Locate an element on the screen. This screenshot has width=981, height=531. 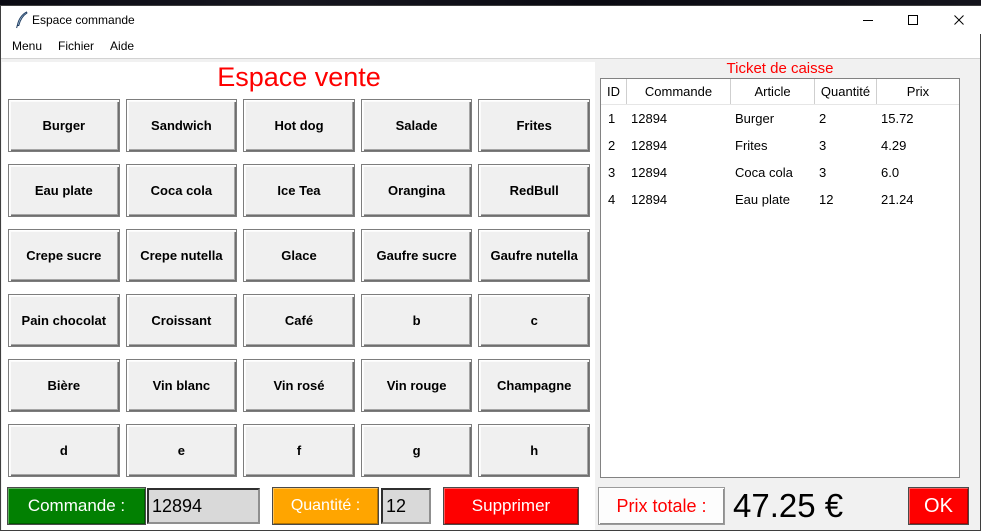
cell-prix: 15.72 is located at coordinates (897, 118).